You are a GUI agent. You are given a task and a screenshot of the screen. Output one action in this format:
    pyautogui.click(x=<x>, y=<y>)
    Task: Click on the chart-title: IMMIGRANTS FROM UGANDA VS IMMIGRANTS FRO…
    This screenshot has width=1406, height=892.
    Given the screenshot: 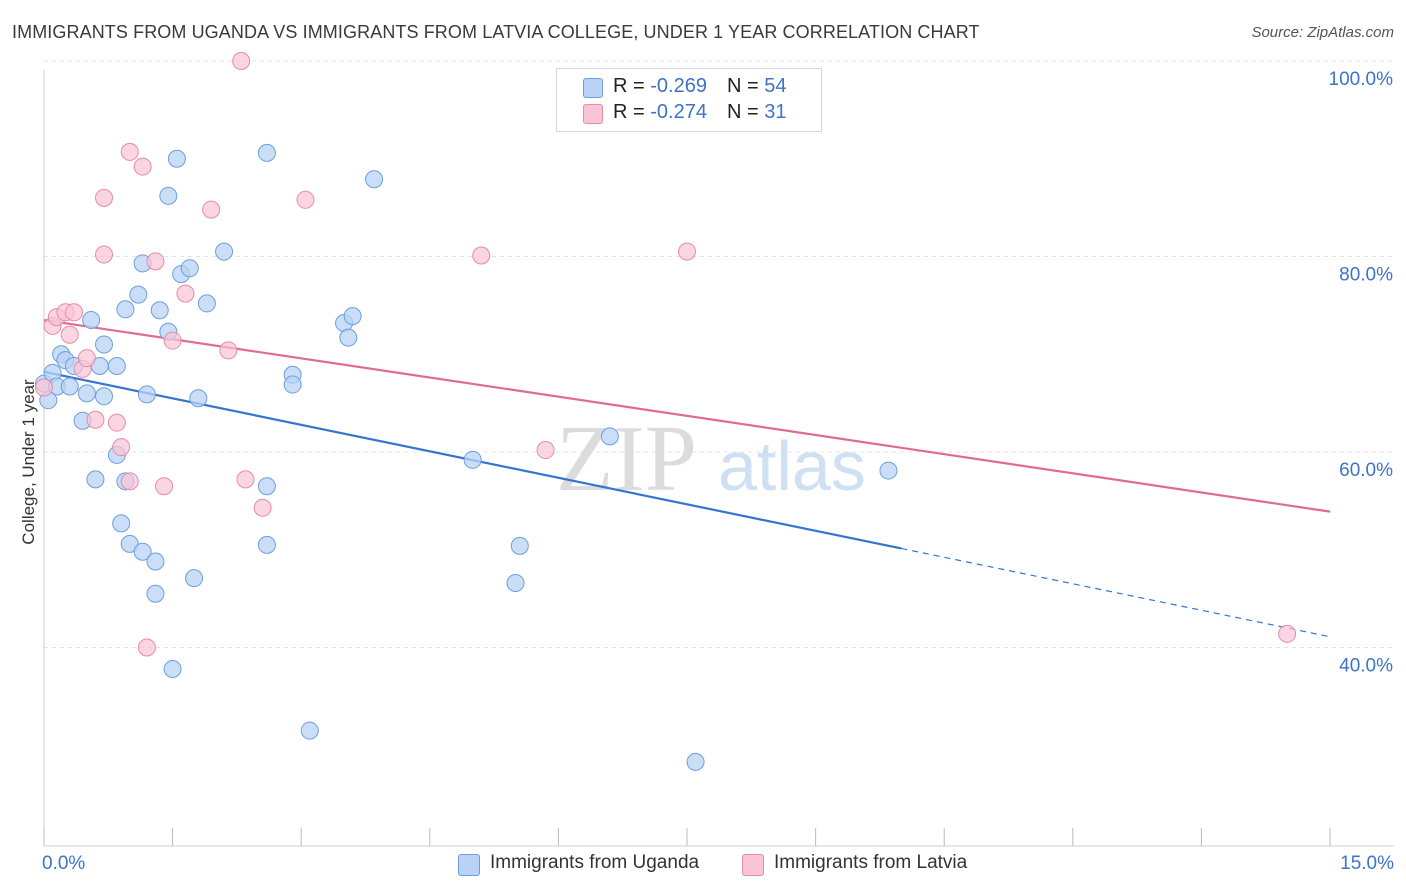 What is the action you would take?
    pyautogui.click(x=496, y=32)
    